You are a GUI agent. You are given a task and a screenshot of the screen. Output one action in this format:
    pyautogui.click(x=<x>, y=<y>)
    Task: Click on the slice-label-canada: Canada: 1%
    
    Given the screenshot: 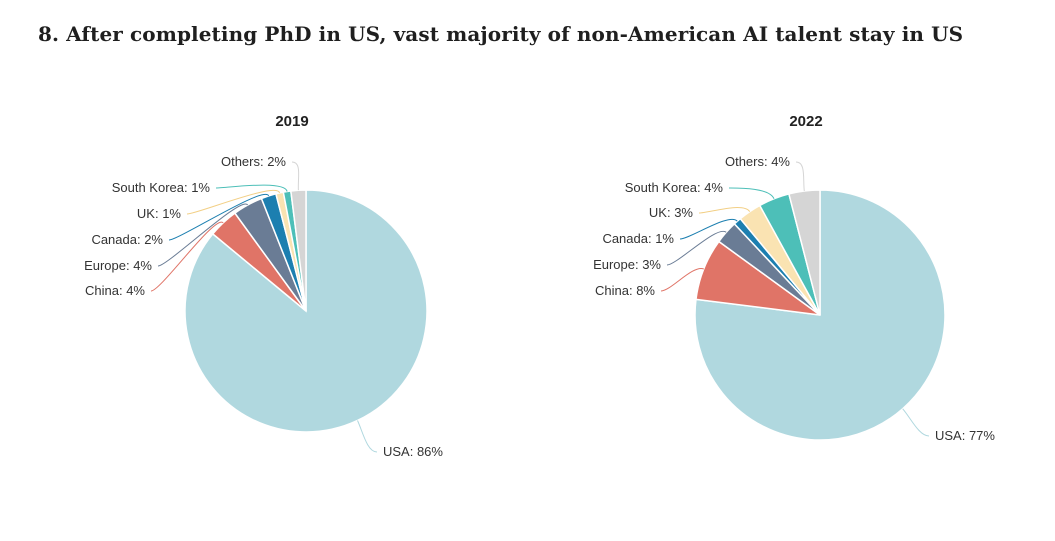 What is the action you would take?
    pyautogui.click(x=638, y=238)
    